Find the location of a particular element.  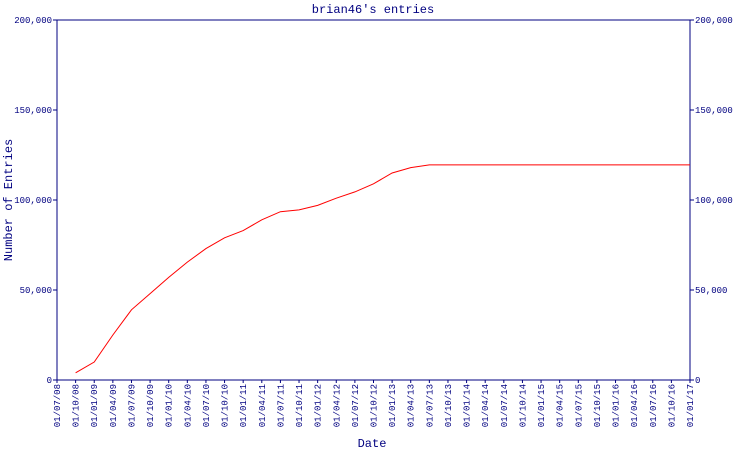

x-tick-label: 01/01/16 is located at coordinates (617, 405).